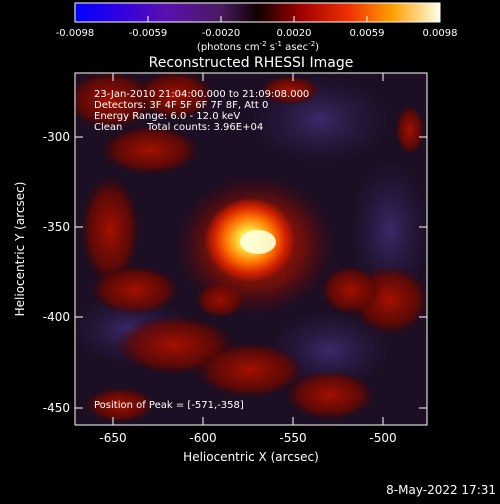 The image size is (500, 504). Describe the element at coordinates (167, 116) in the screenshot. I see `info-energy: Energy Range: 6.0 - 12.0 keV` at that location.